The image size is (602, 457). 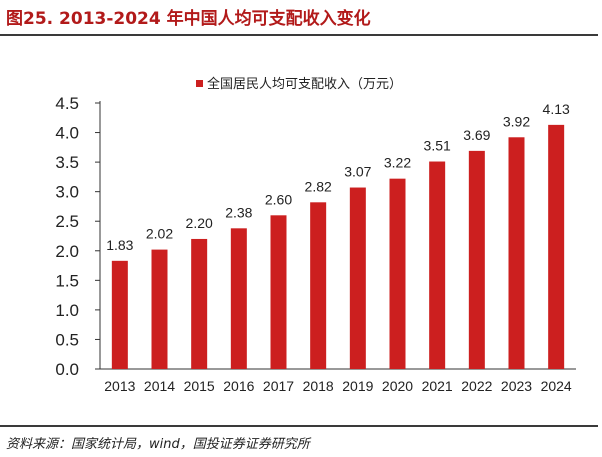 I want to click on x-tick-label: 2023, so click(x=516, y=386).